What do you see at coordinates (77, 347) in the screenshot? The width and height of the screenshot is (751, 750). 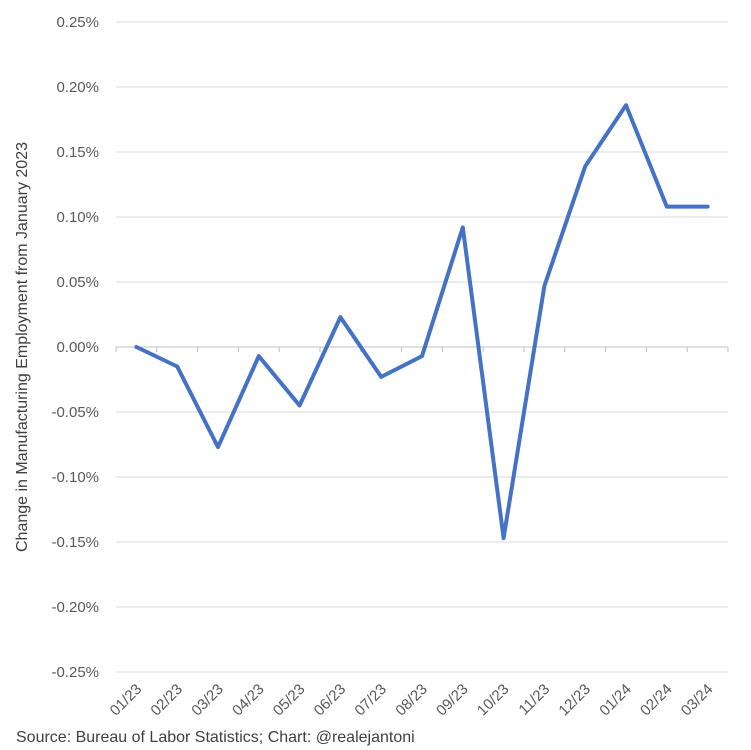 I see `y-tick-label: 0.00%` at bounding box center [77, 347].